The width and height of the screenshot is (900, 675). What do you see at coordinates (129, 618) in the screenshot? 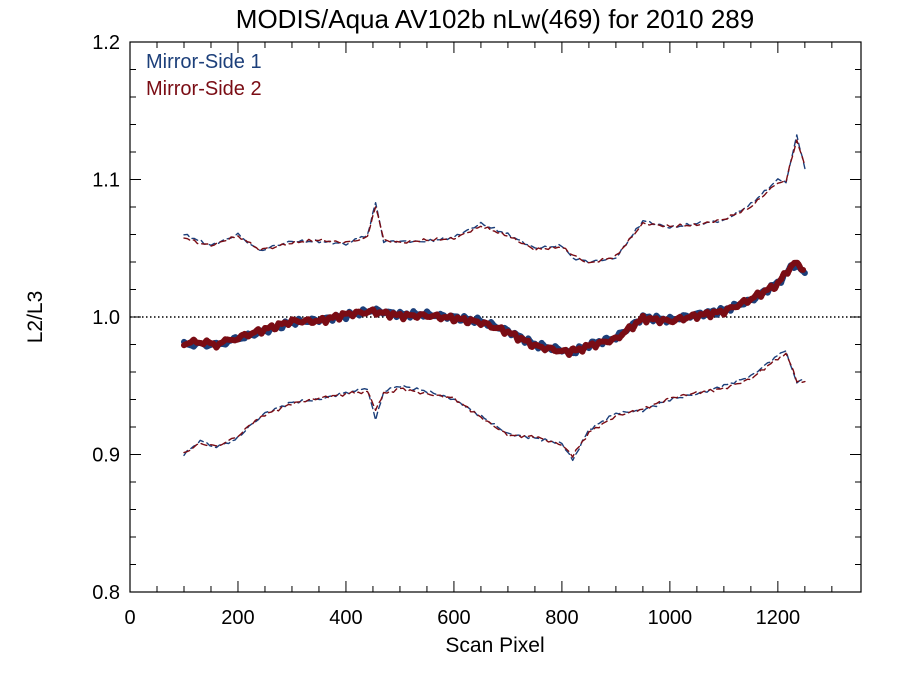
I see `x-tick-label: 0` at bounding box center [129, 618].